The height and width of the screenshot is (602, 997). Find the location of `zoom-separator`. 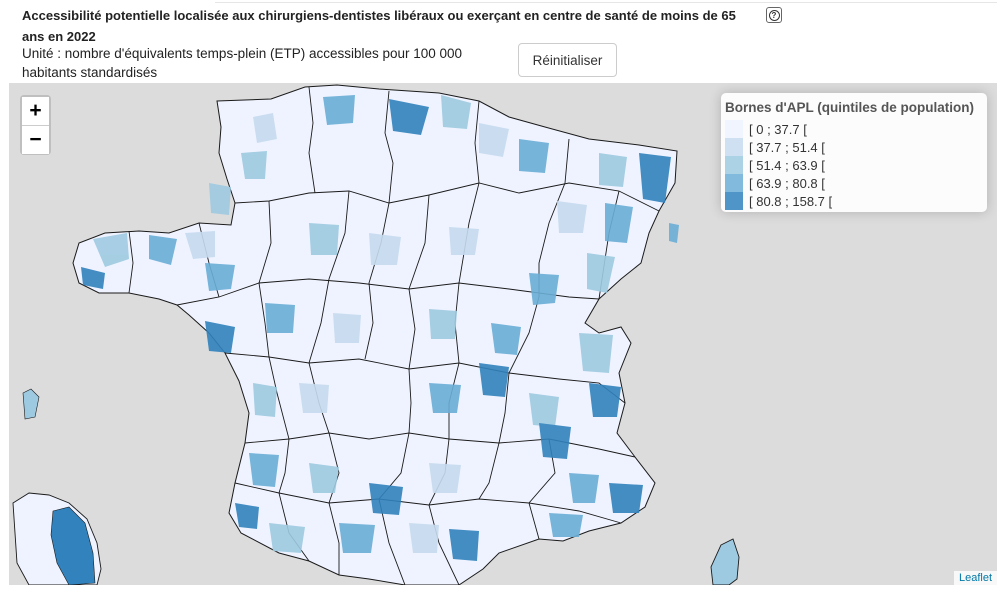

zoom-separator is located at coordinates (35, 125).